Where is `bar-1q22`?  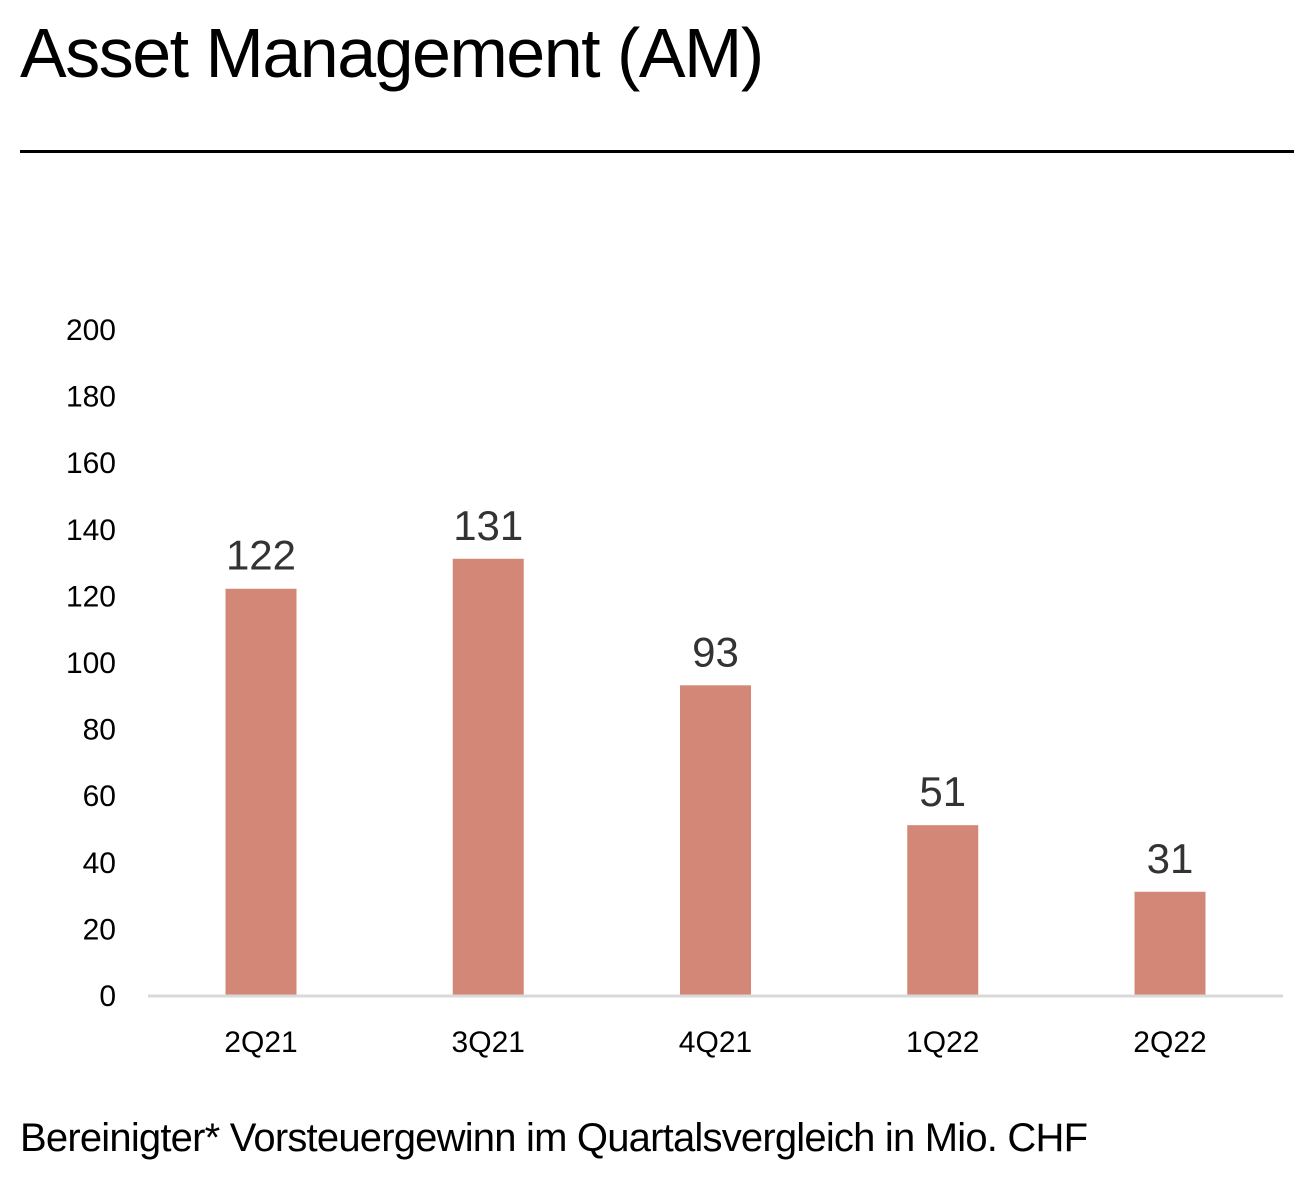
bar-1q22 is located at coordinates (943, 910).